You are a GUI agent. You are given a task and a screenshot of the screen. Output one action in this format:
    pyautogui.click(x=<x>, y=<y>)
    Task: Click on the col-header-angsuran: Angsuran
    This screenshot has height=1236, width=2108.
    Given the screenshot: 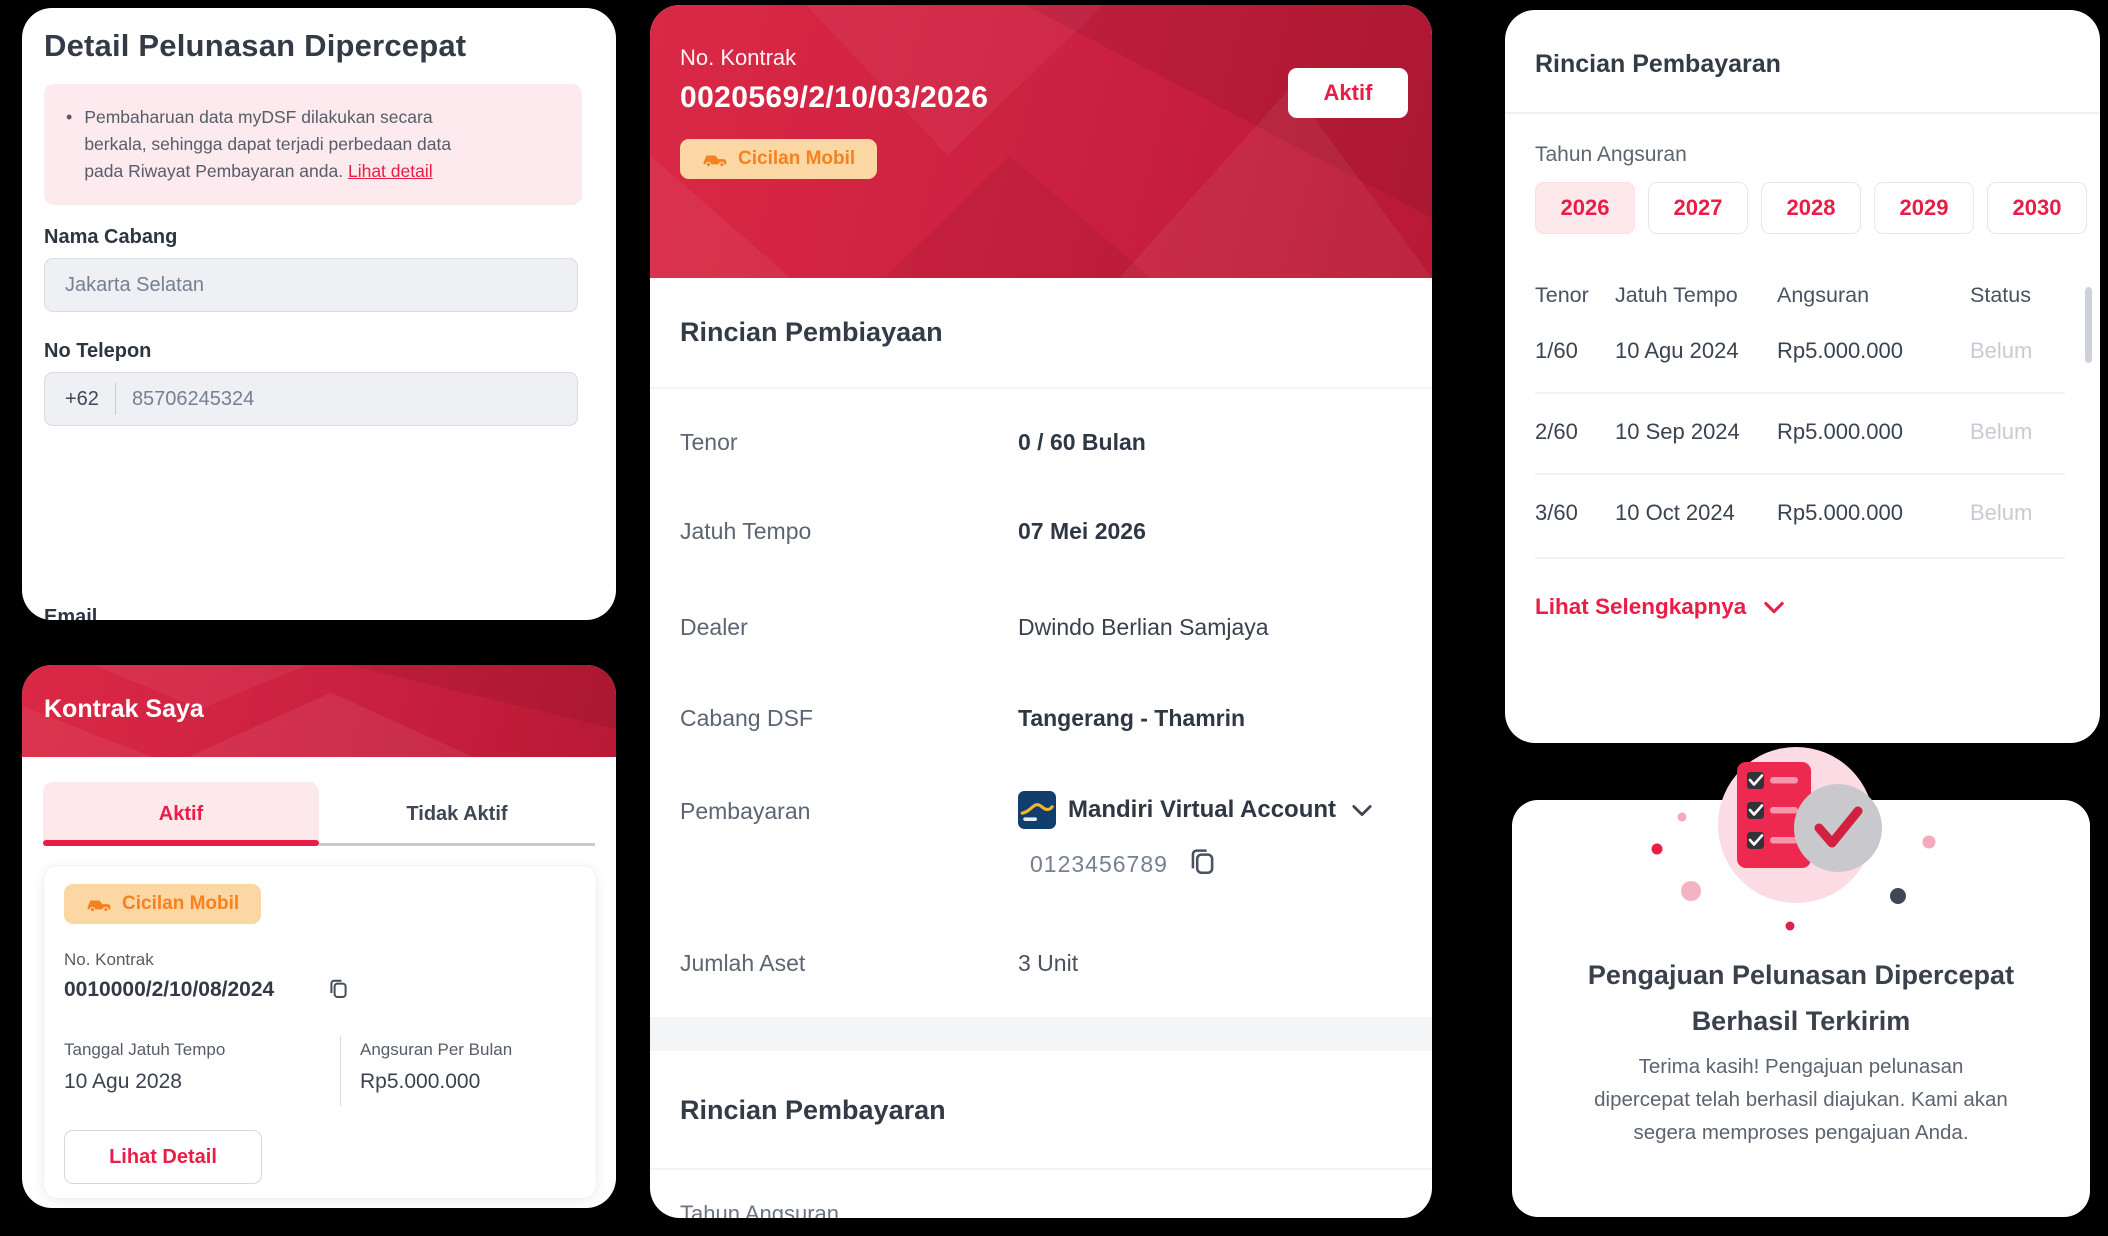 What is the action you would take?
    pyautogui.click(x=1823, y=295)
    